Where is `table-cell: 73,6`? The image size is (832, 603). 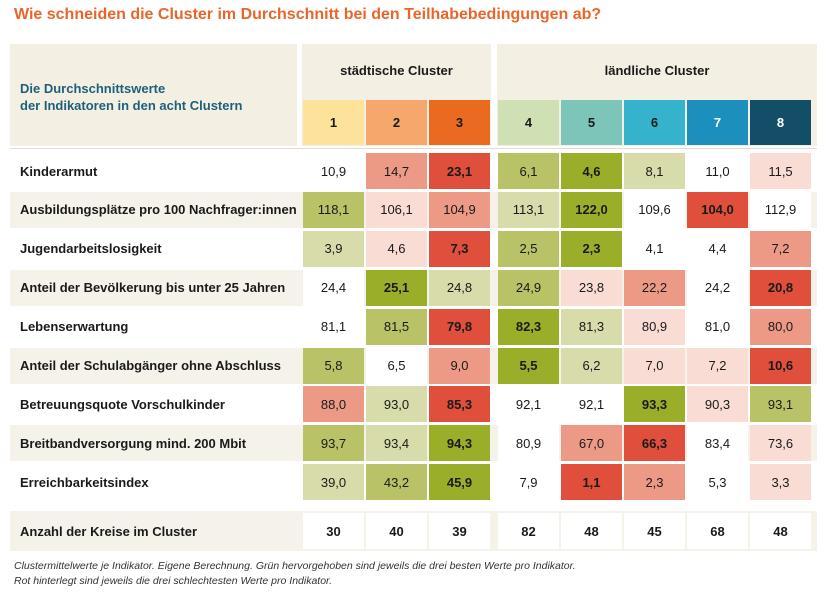 table-cell: 73,6 is located at coordinates (780, 443).